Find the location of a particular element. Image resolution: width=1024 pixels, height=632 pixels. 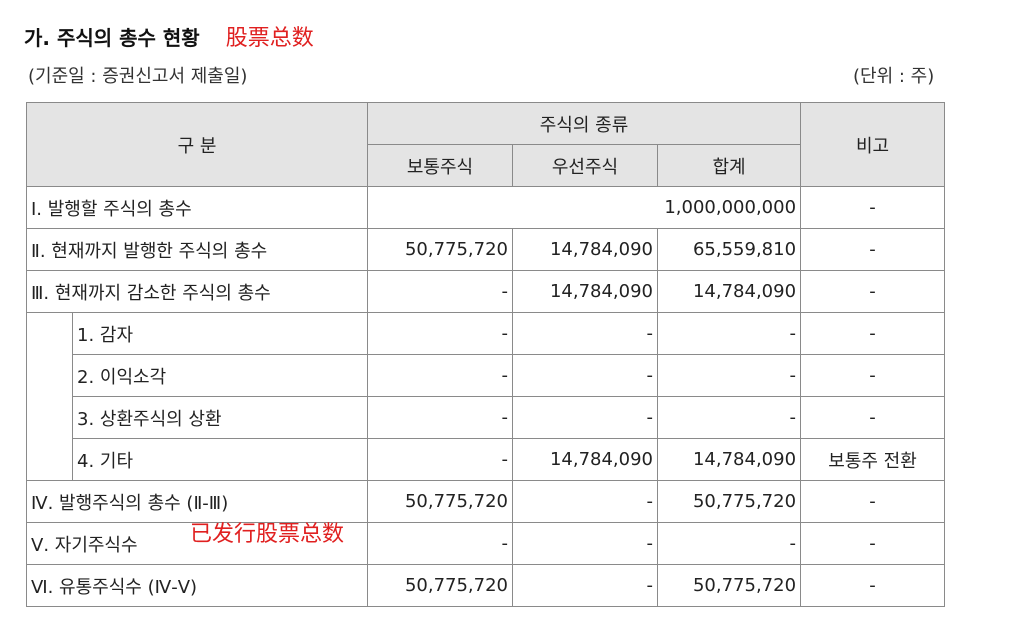

row-label: Ⅵ. 유통주식수 (Ⅳ-Ⅴ) is located at coordinates (197, 585).